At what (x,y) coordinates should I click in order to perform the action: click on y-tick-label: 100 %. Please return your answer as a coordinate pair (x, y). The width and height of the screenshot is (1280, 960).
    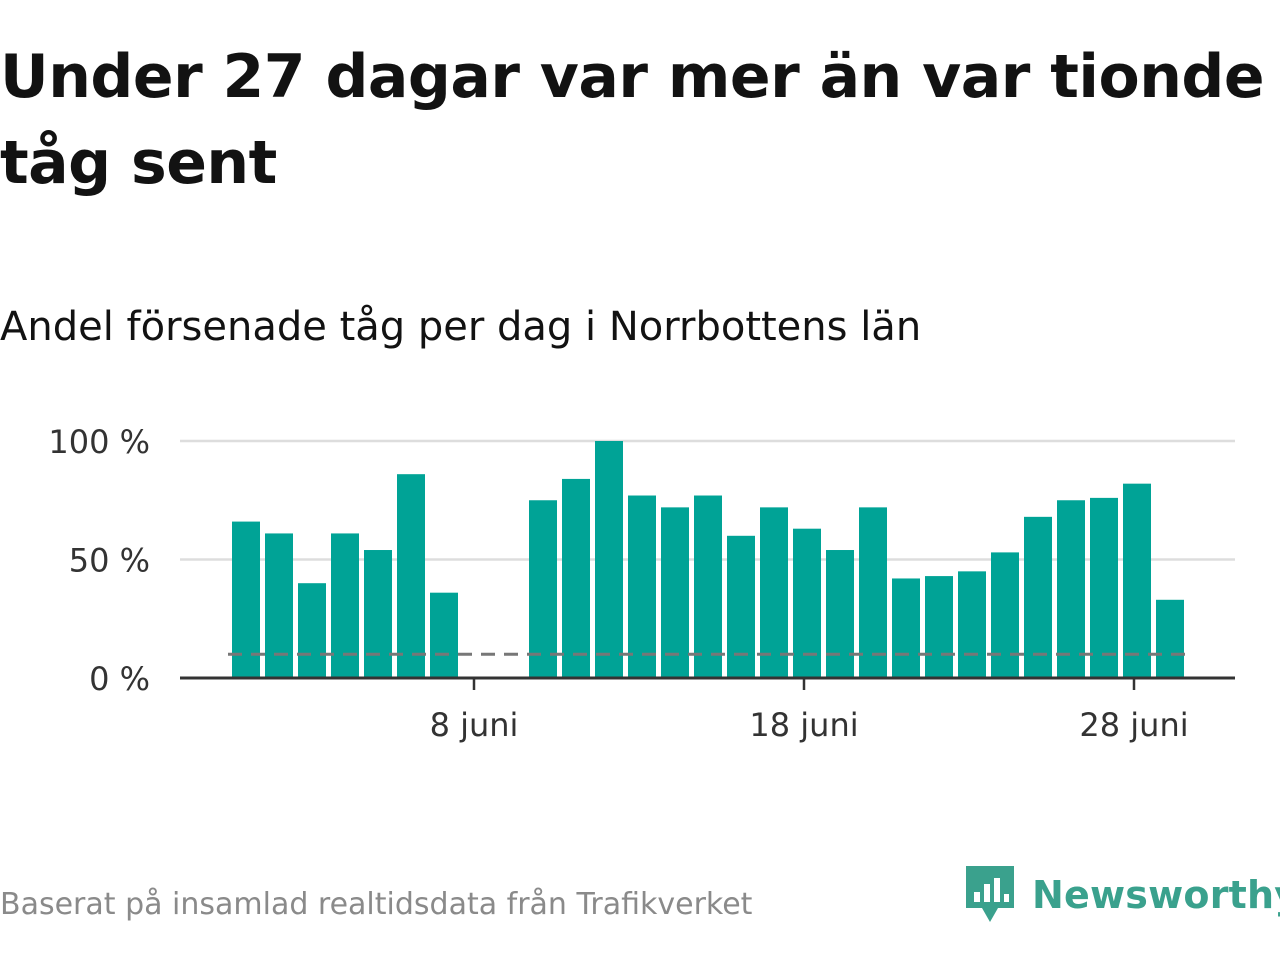
    Looking at the image, I should click on (99, 442).